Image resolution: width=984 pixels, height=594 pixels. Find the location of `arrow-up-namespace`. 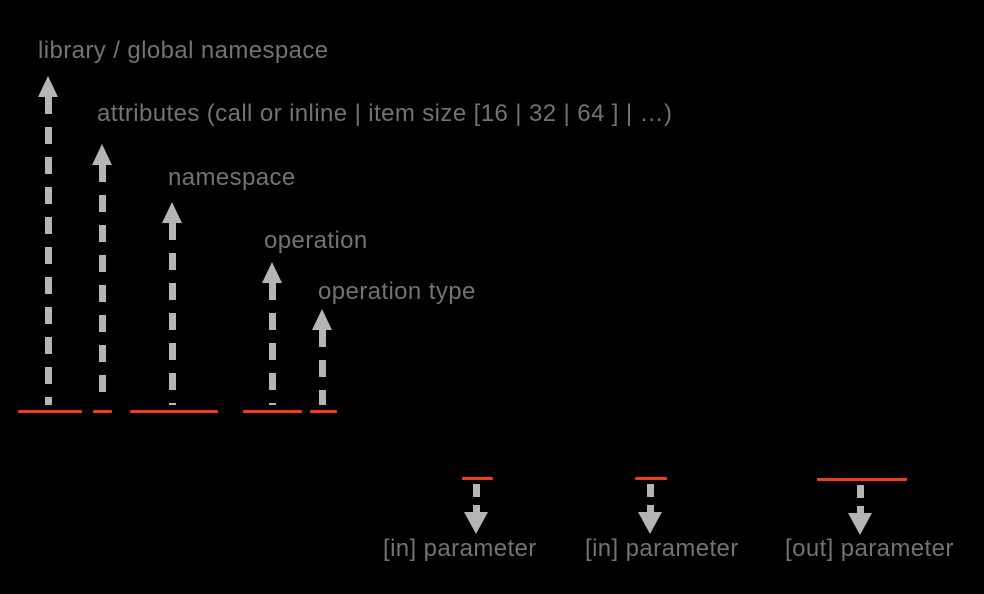

arrow-up-namespace is located at coordinates (172, 303).